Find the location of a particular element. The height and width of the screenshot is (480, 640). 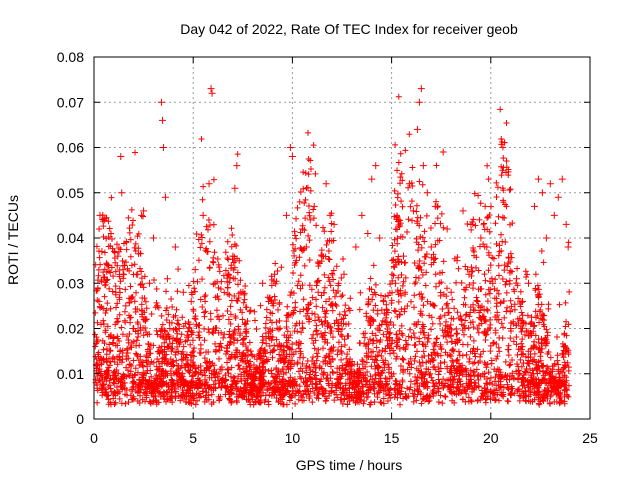

x-tick-label: 0 is located at coordinates (94, 438).